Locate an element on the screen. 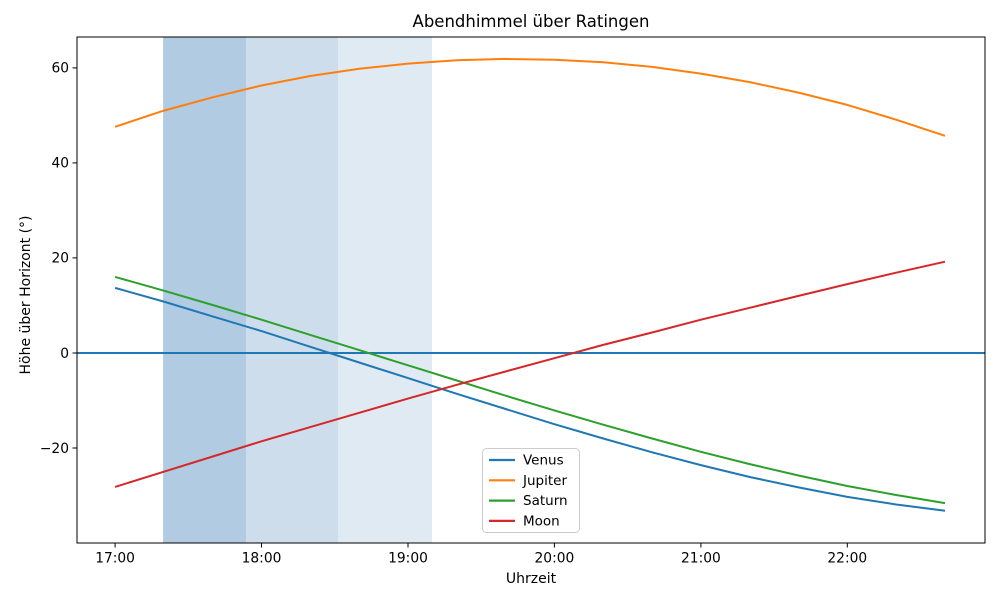 The width and height of the screenshot is (1000, 600). legend-frame is located at coordinates (531, 490).